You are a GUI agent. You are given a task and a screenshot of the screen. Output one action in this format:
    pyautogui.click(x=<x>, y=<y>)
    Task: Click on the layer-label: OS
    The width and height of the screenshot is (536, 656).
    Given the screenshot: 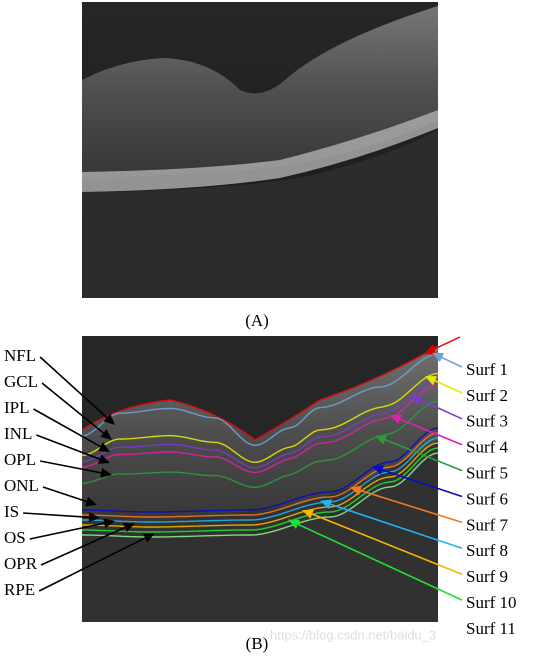 What is the action you would take?
    pyautogui.click(x=15, y=537)
    